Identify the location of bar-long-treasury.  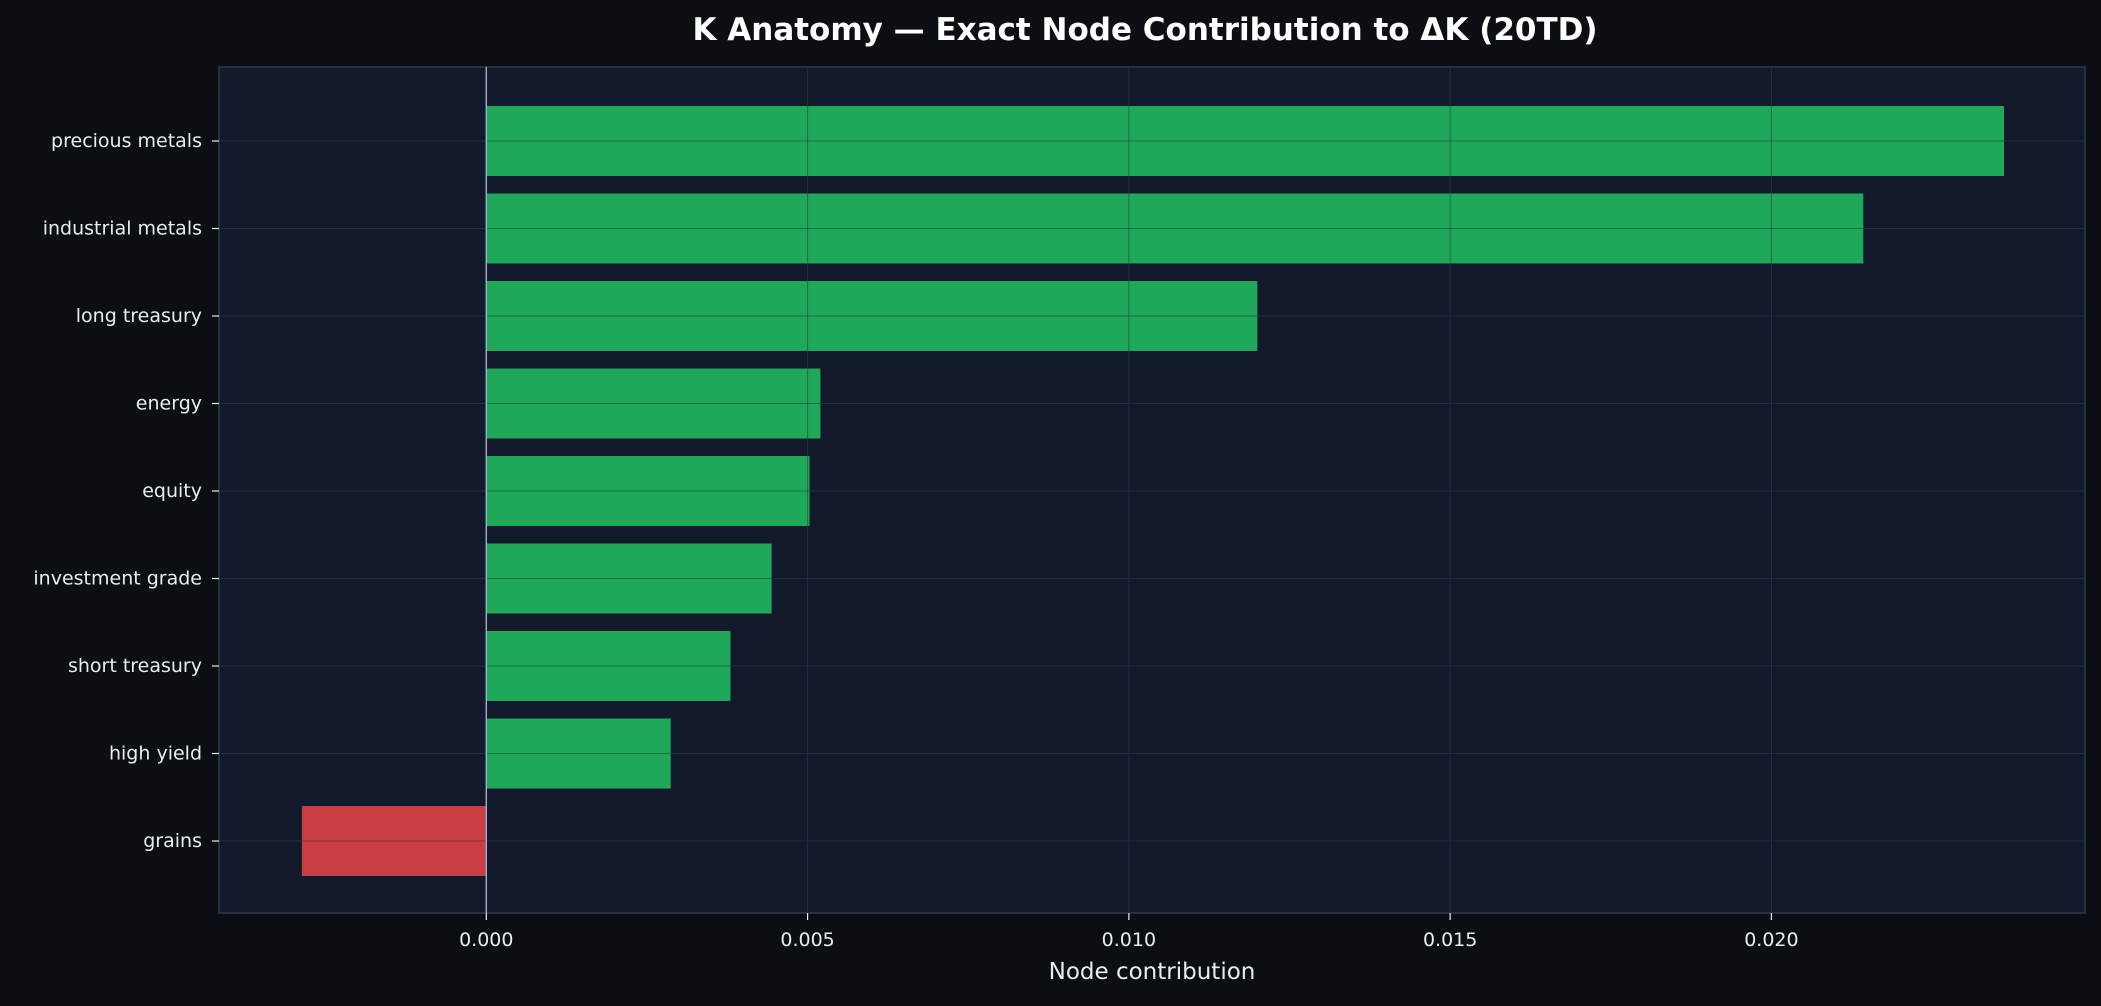
(872, 316).